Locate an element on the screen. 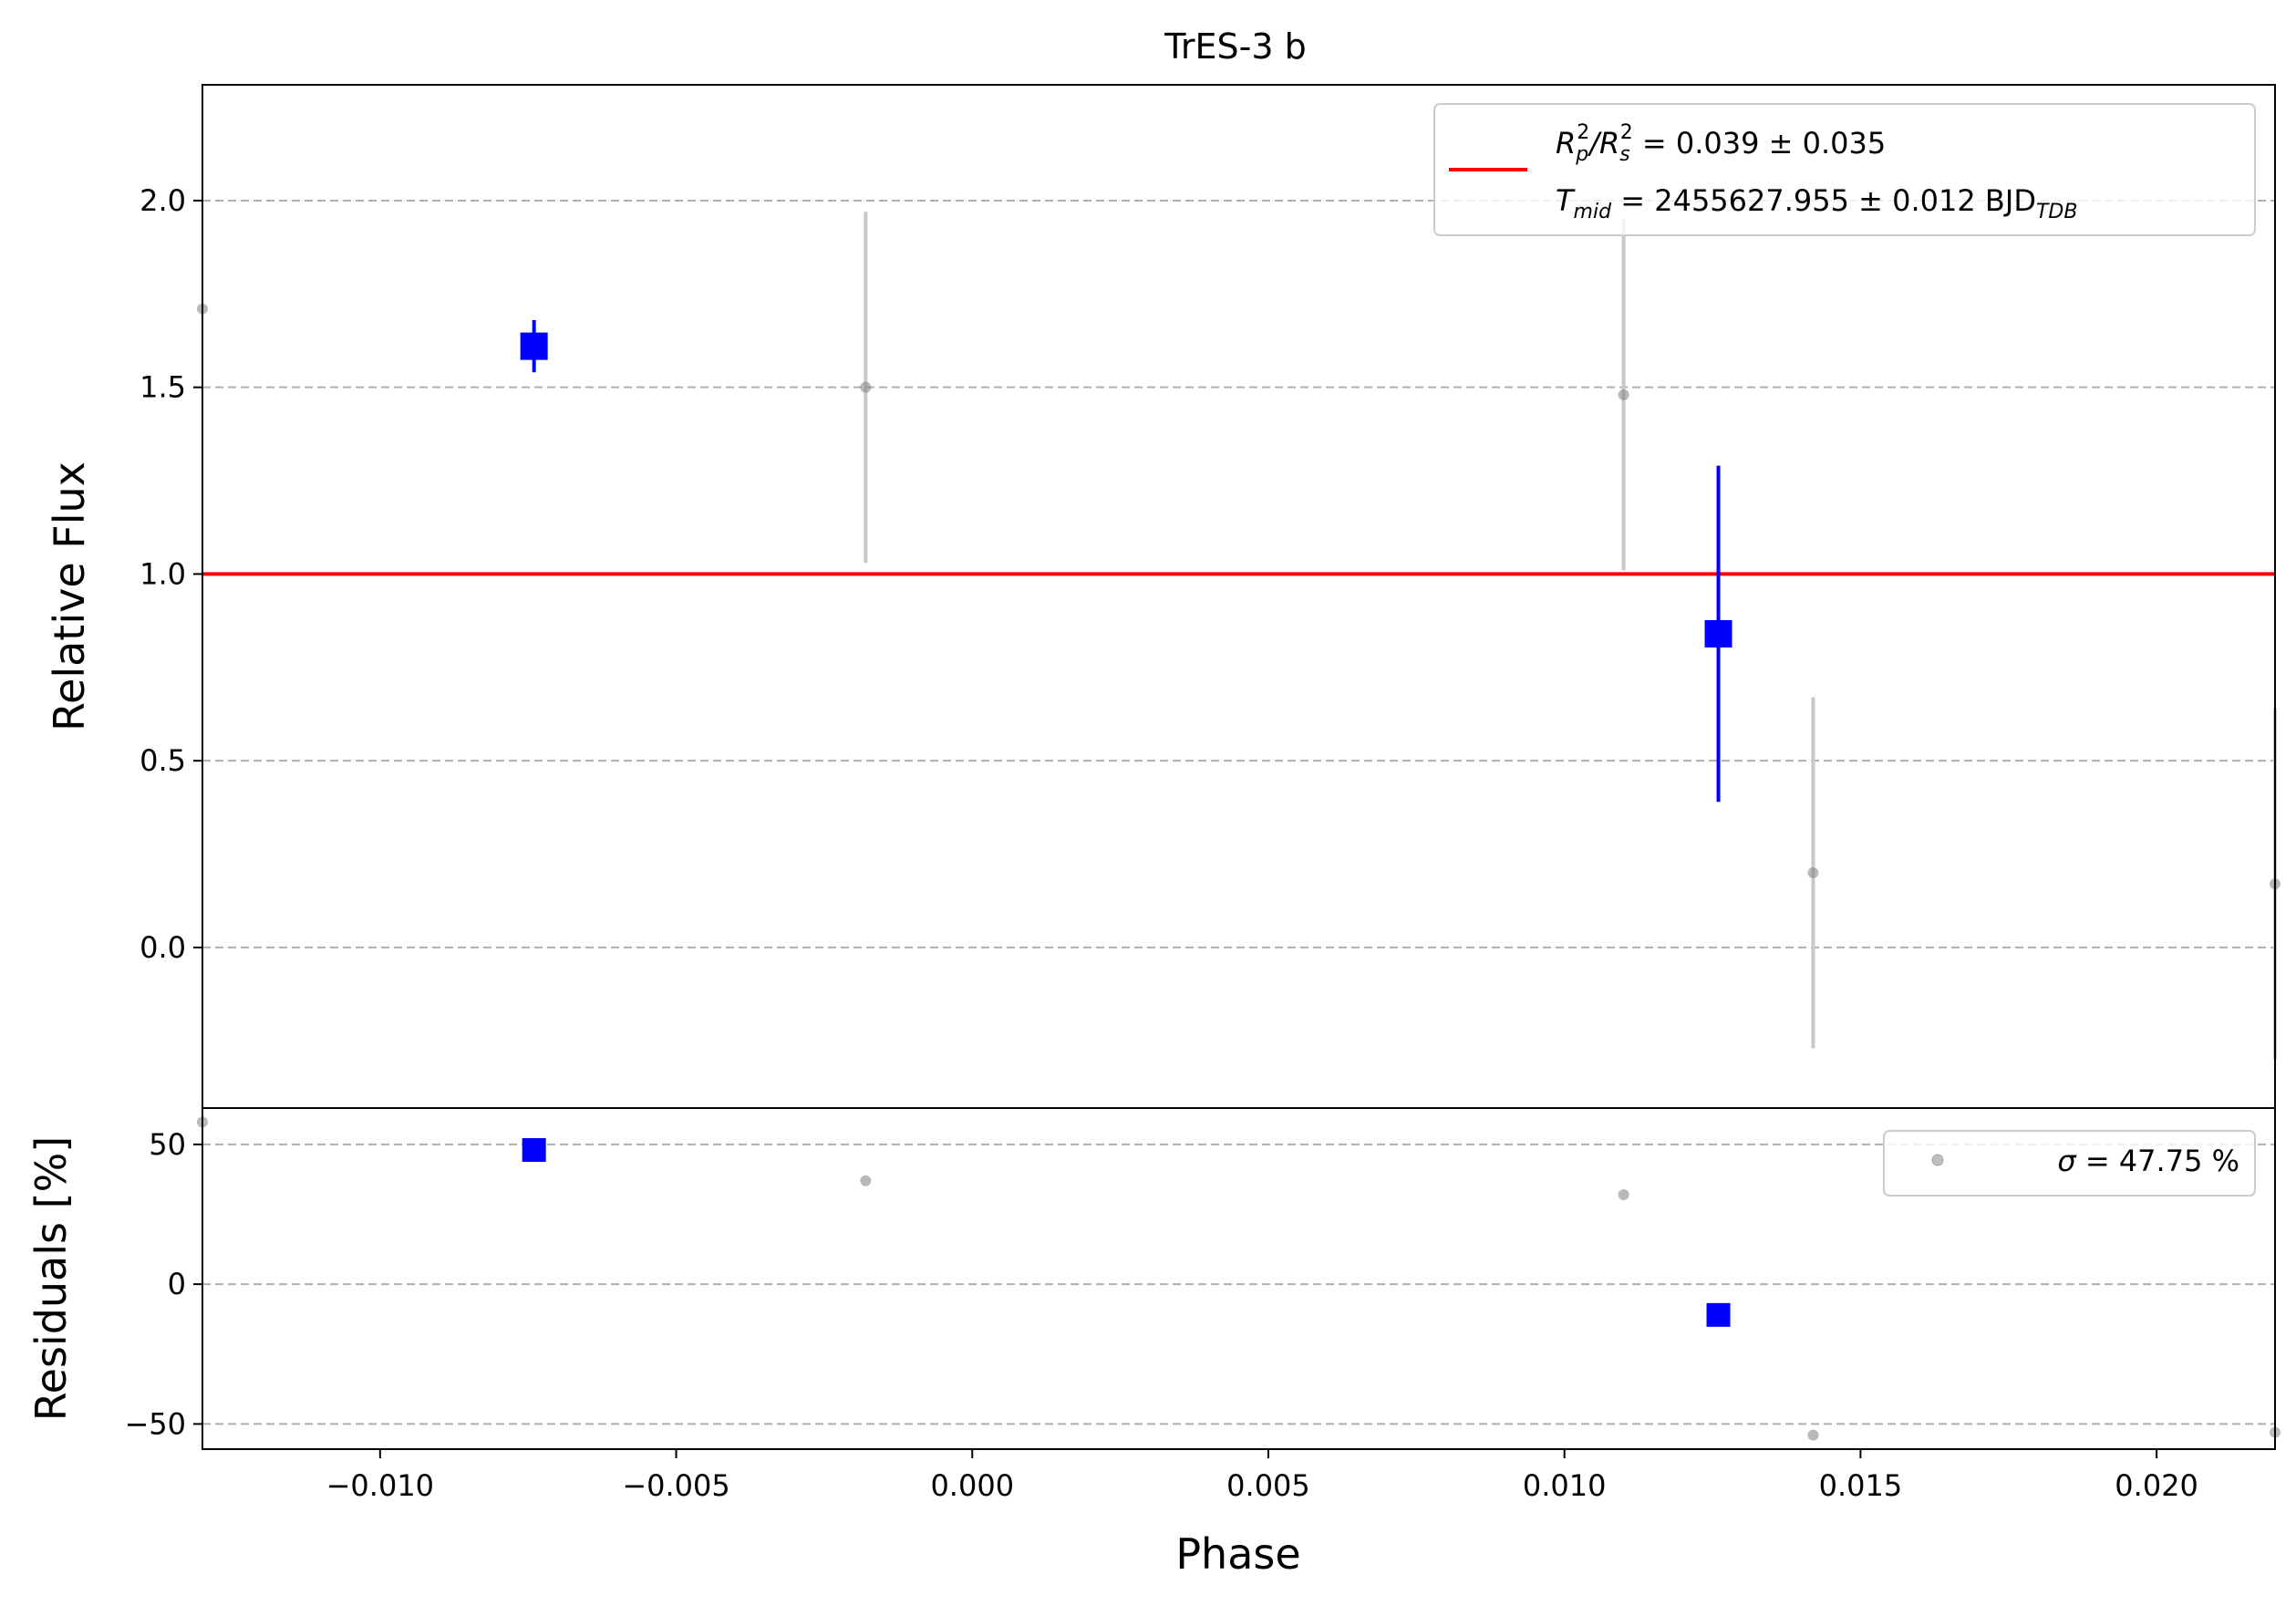  flux-y-ticks: 0.0 0.5 1.0 1.5 2.0 is located at coordinates (171, 574).